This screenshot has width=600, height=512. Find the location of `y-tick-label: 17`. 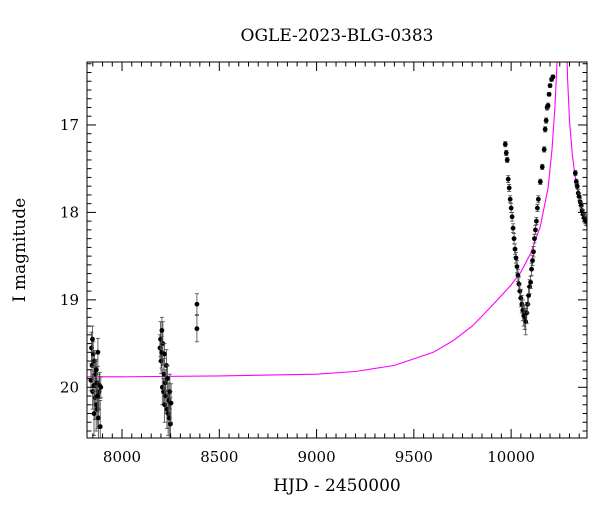

y-tick-label: 17 is located at coordinates (69, 125).